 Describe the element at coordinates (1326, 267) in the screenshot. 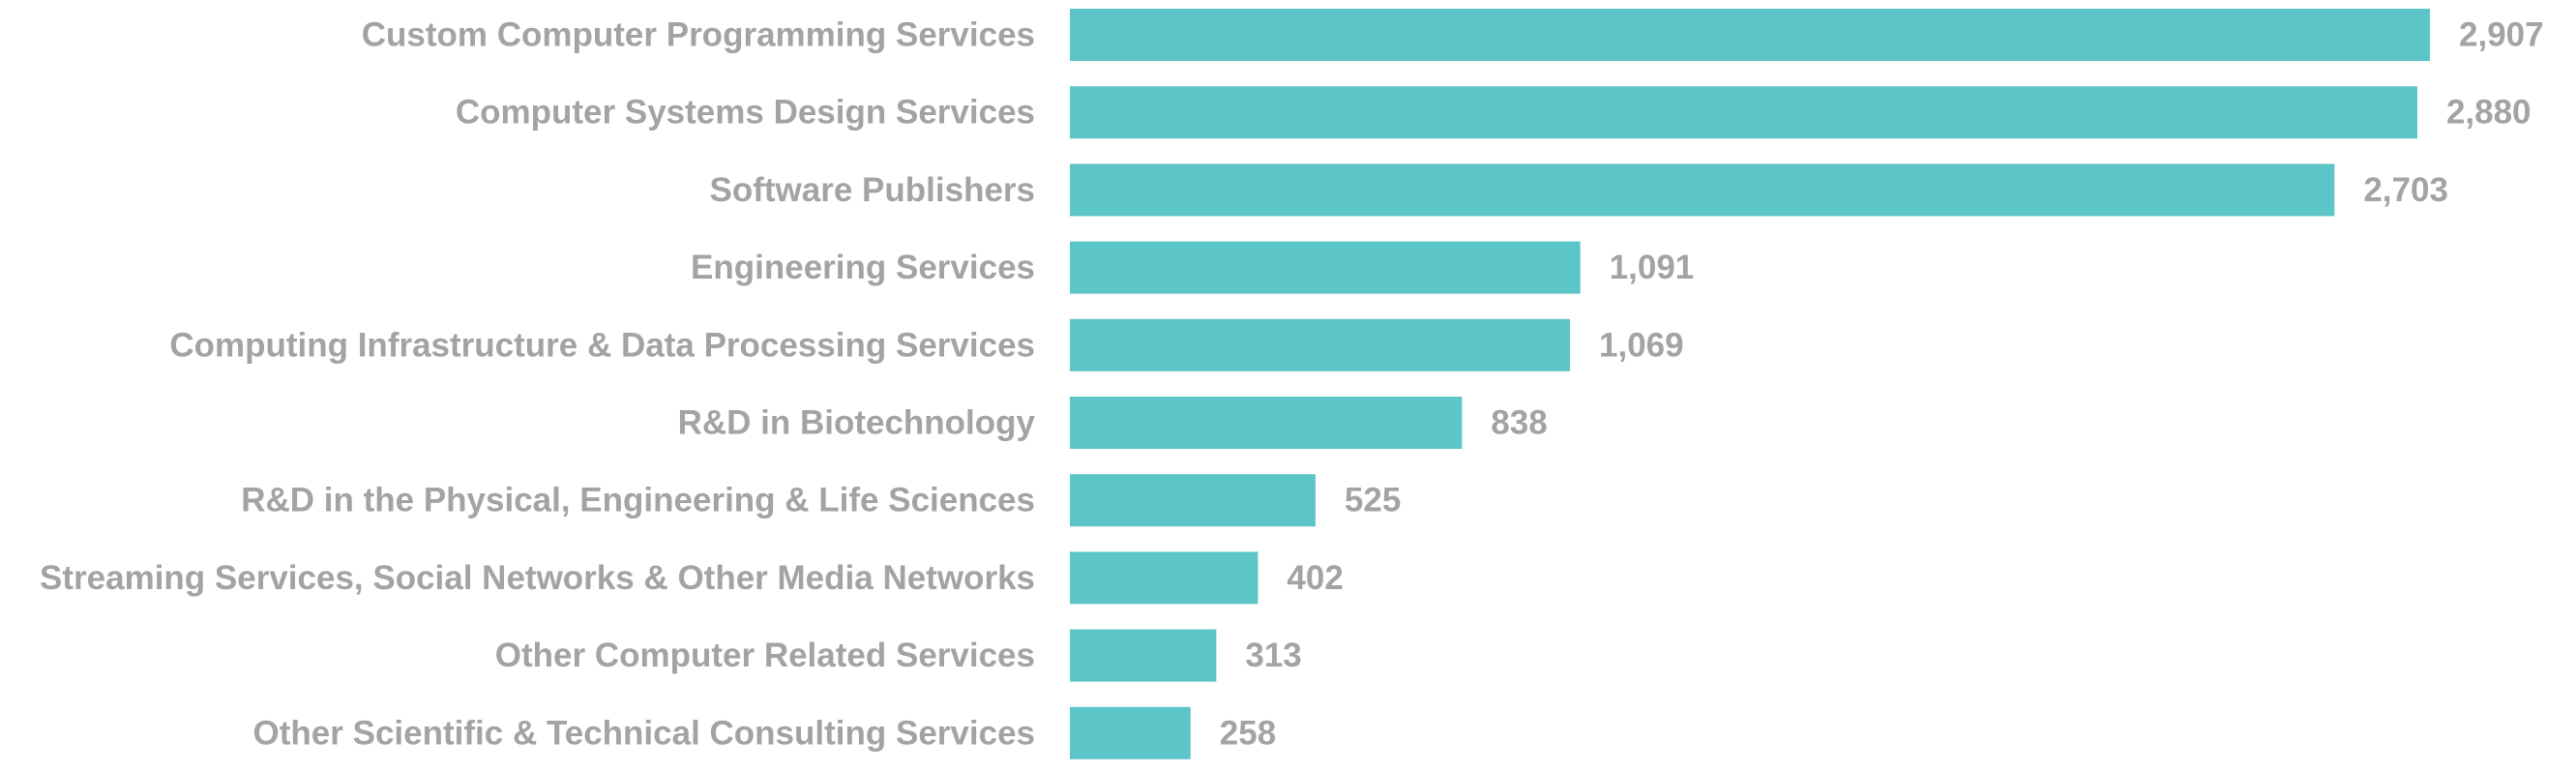

I see `bar-engineering-services` at that location.